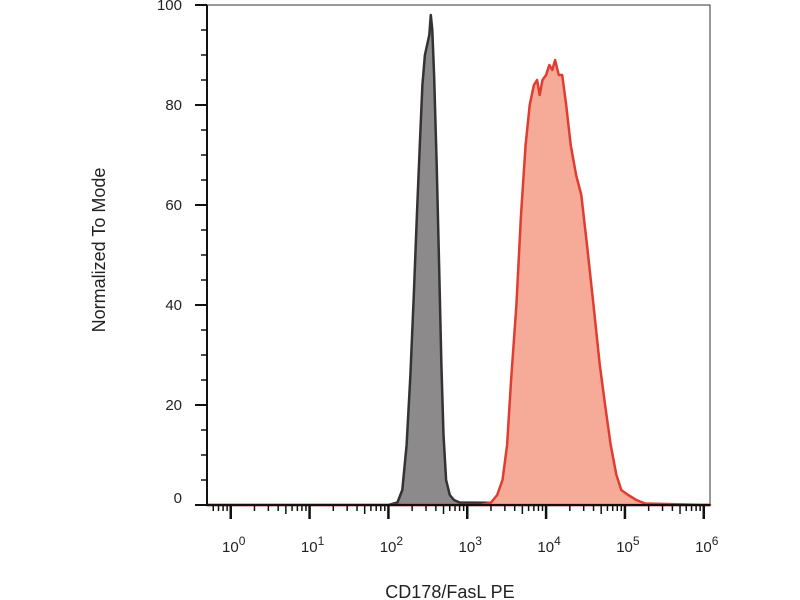  I want to click on x-ticks: 10⁰ 10¹ 10² 10³ 10⁴ 10⁵ 10⁶, so click(465, 530).